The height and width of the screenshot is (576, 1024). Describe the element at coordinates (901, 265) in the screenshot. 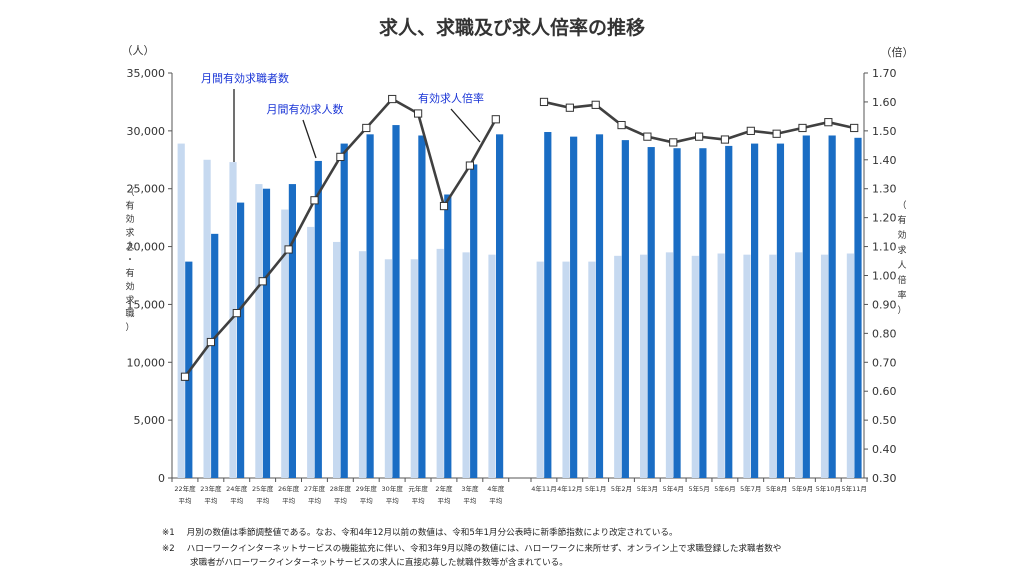

I see `right-axis-label-char: 人` at that location.